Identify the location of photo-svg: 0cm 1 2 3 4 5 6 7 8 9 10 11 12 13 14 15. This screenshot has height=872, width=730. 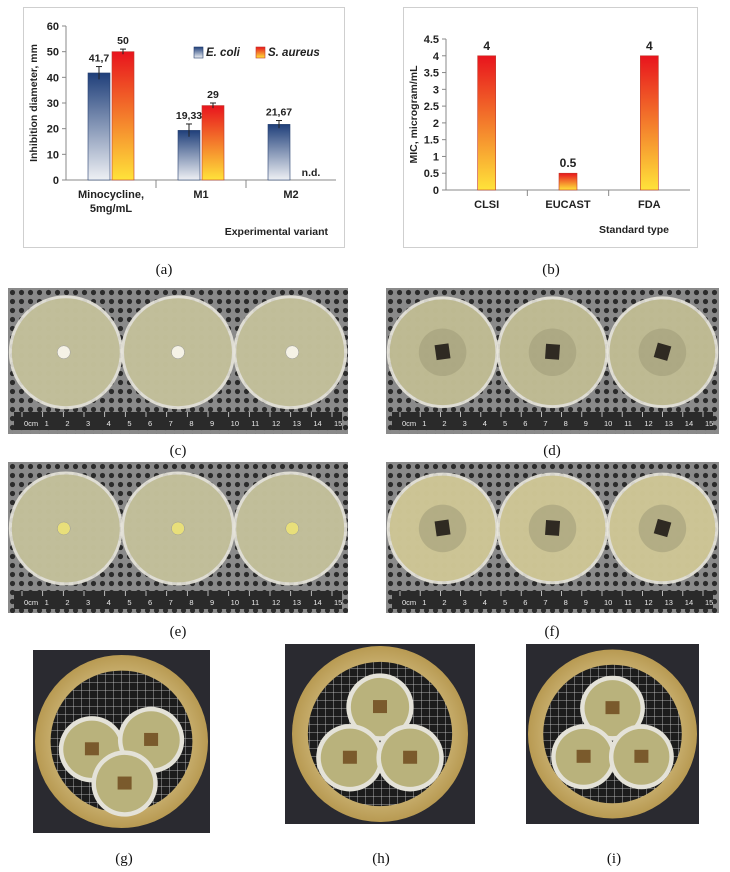
(552, 537).